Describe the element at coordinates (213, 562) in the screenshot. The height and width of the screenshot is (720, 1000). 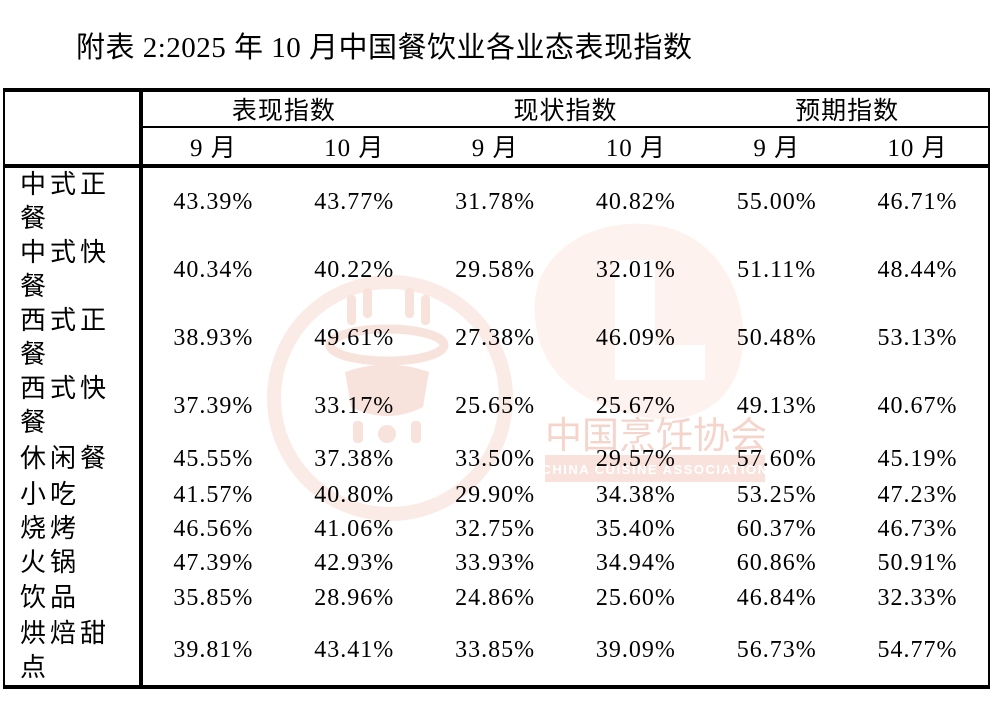
I see `value-cell: 47.39%` at that location.